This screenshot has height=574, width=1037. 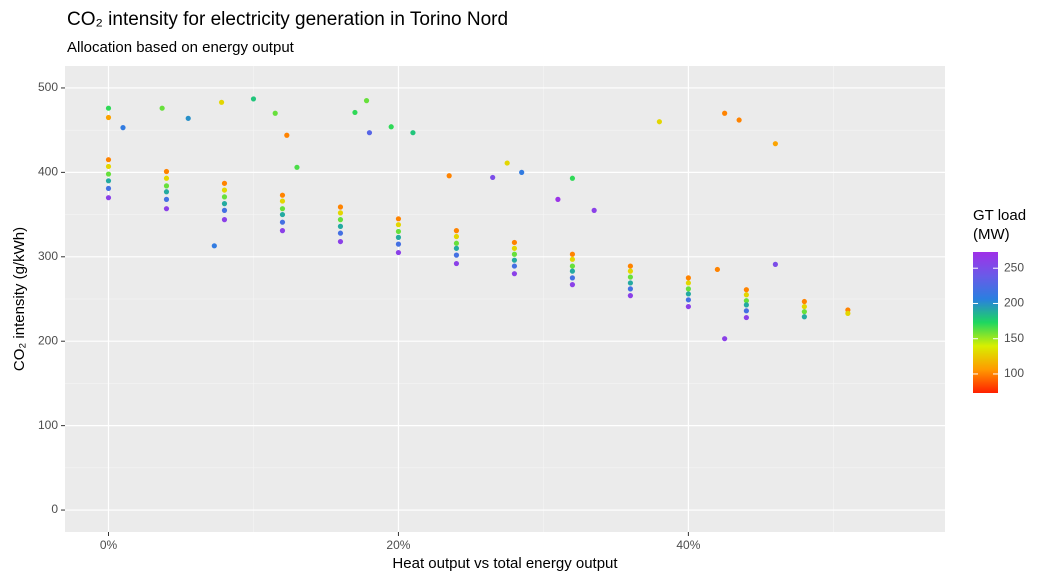 What do you see at coordinates (688, 545) in the screenshot?
I see `x-tick-label: 40%` at bounding box center [688, 545].